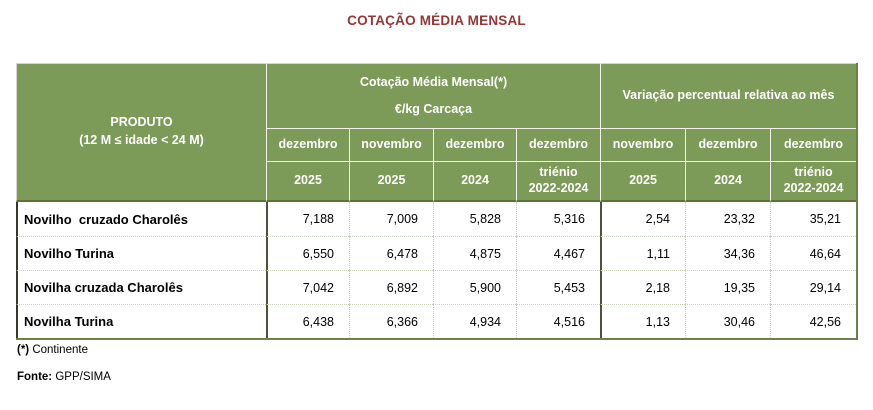  Describe the element at coordinates (727, 219) in the screenshot. I see `value-cell: 23,32` at that location.